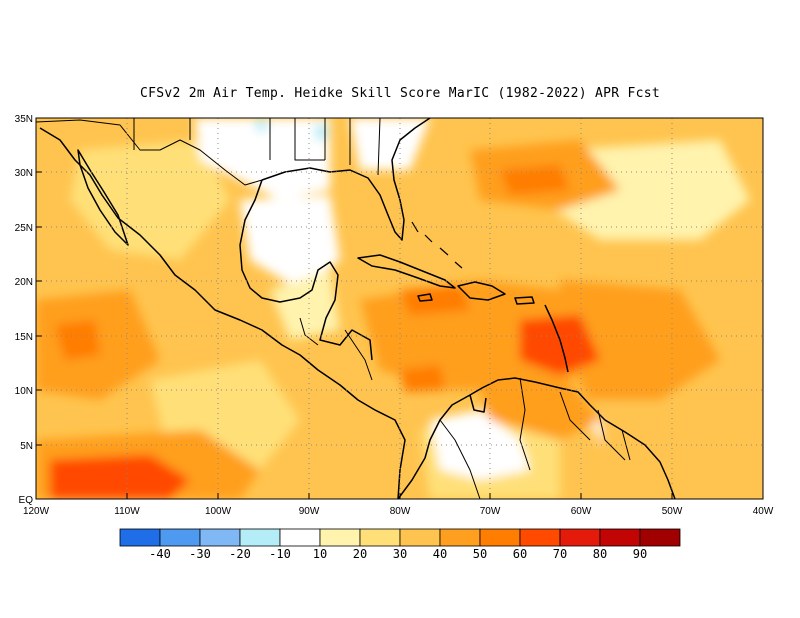 The image size is (800, 618). What do you see at coordinates (400, 511) in the screenshot?
I see `lon-label-80w: 80W` at bounding box center [400, 511].